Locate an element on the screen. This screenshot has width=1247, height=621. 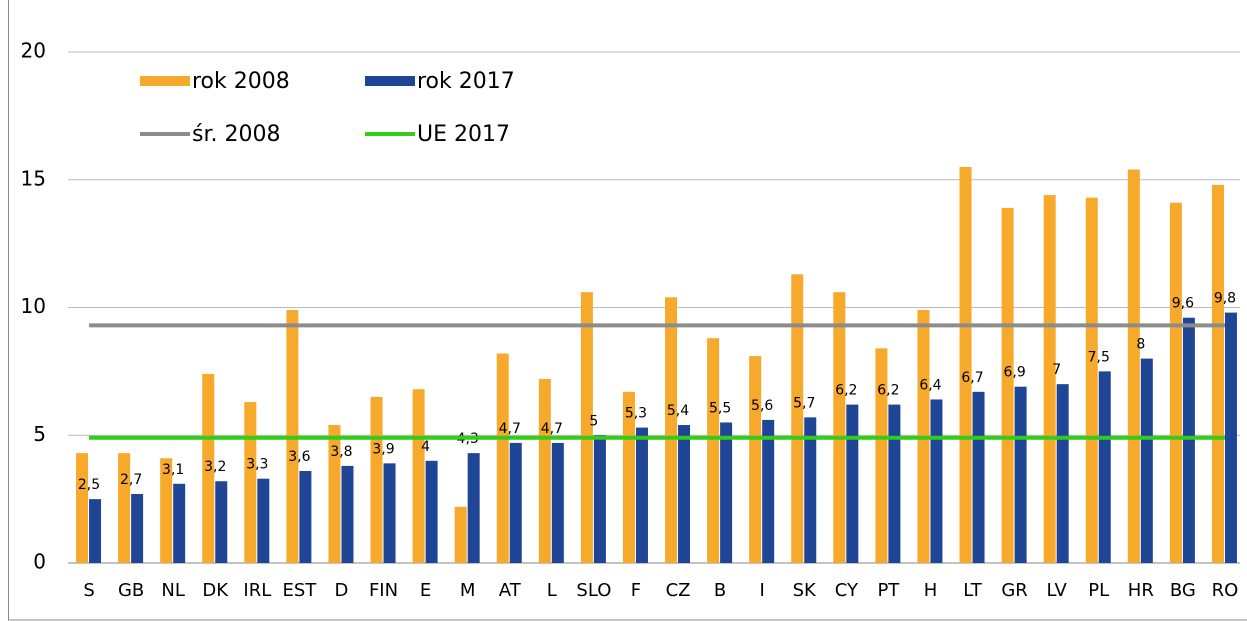
data-label: 5,7 is located at coordinates (804, 403).